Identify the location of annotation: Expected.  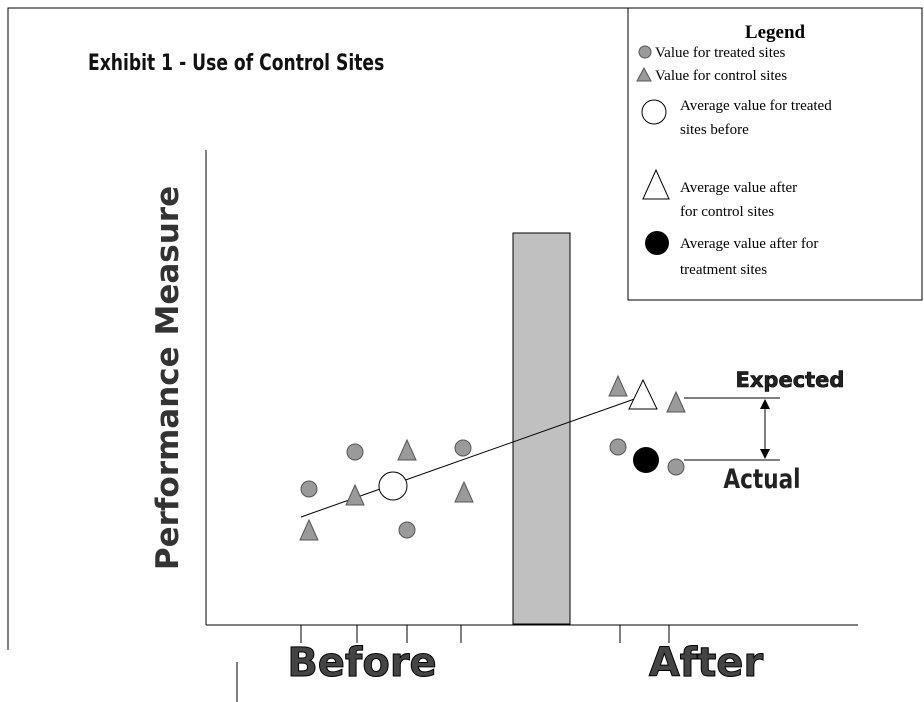
(790, 380).